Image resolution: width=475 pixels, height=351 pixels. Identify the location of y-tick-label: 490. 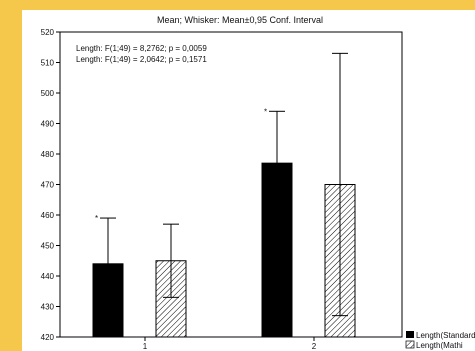
(48, 124).